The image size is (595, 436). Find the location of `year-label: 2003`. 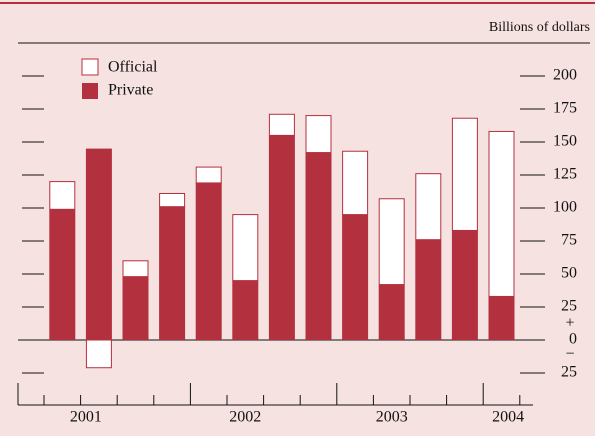

year-label: 2003 is located at coordinates (392, 417).